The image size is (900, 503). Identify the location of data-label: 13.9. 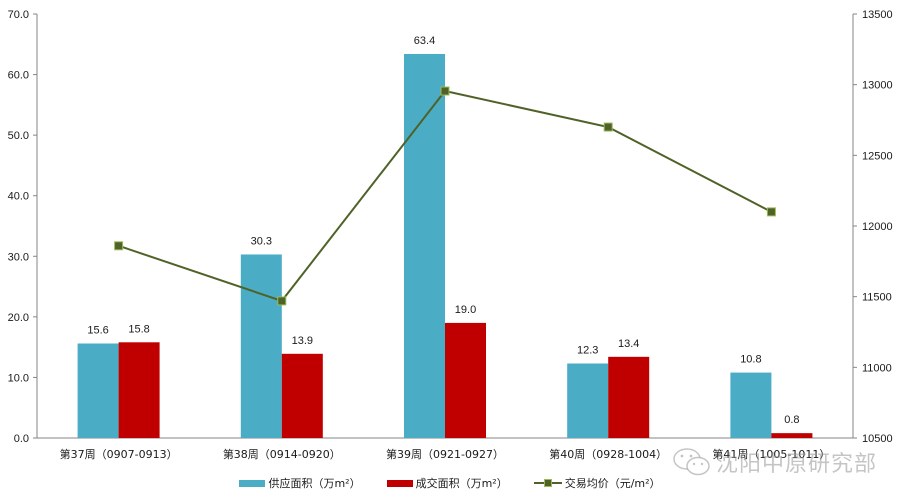
(302, 341).